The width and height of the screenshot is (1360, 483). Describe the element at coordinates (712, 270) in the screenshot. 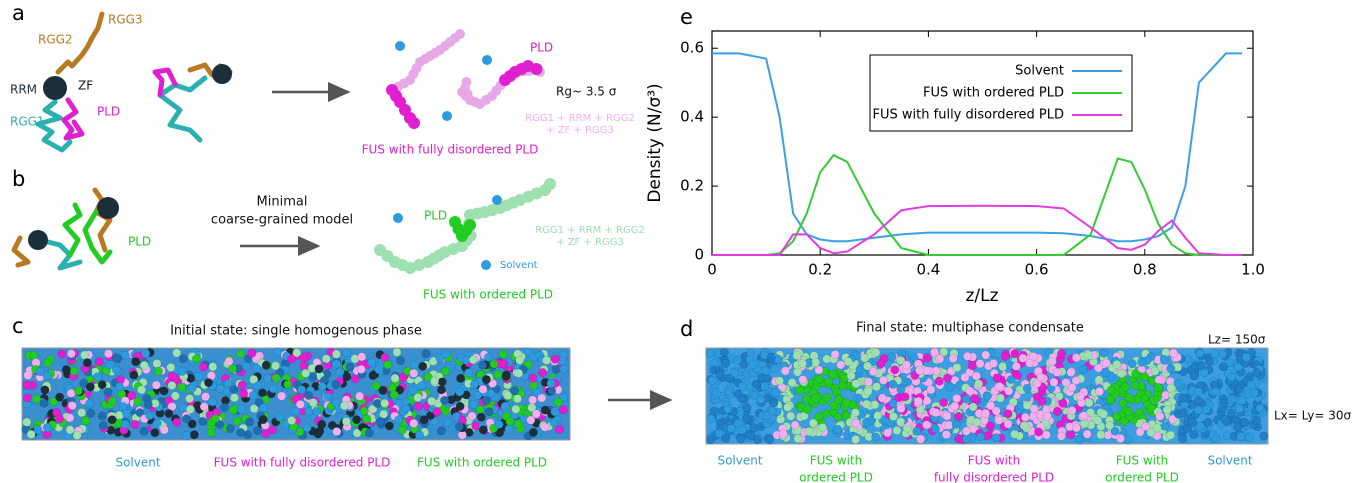

I see `x-tick-label: 0` at that location.